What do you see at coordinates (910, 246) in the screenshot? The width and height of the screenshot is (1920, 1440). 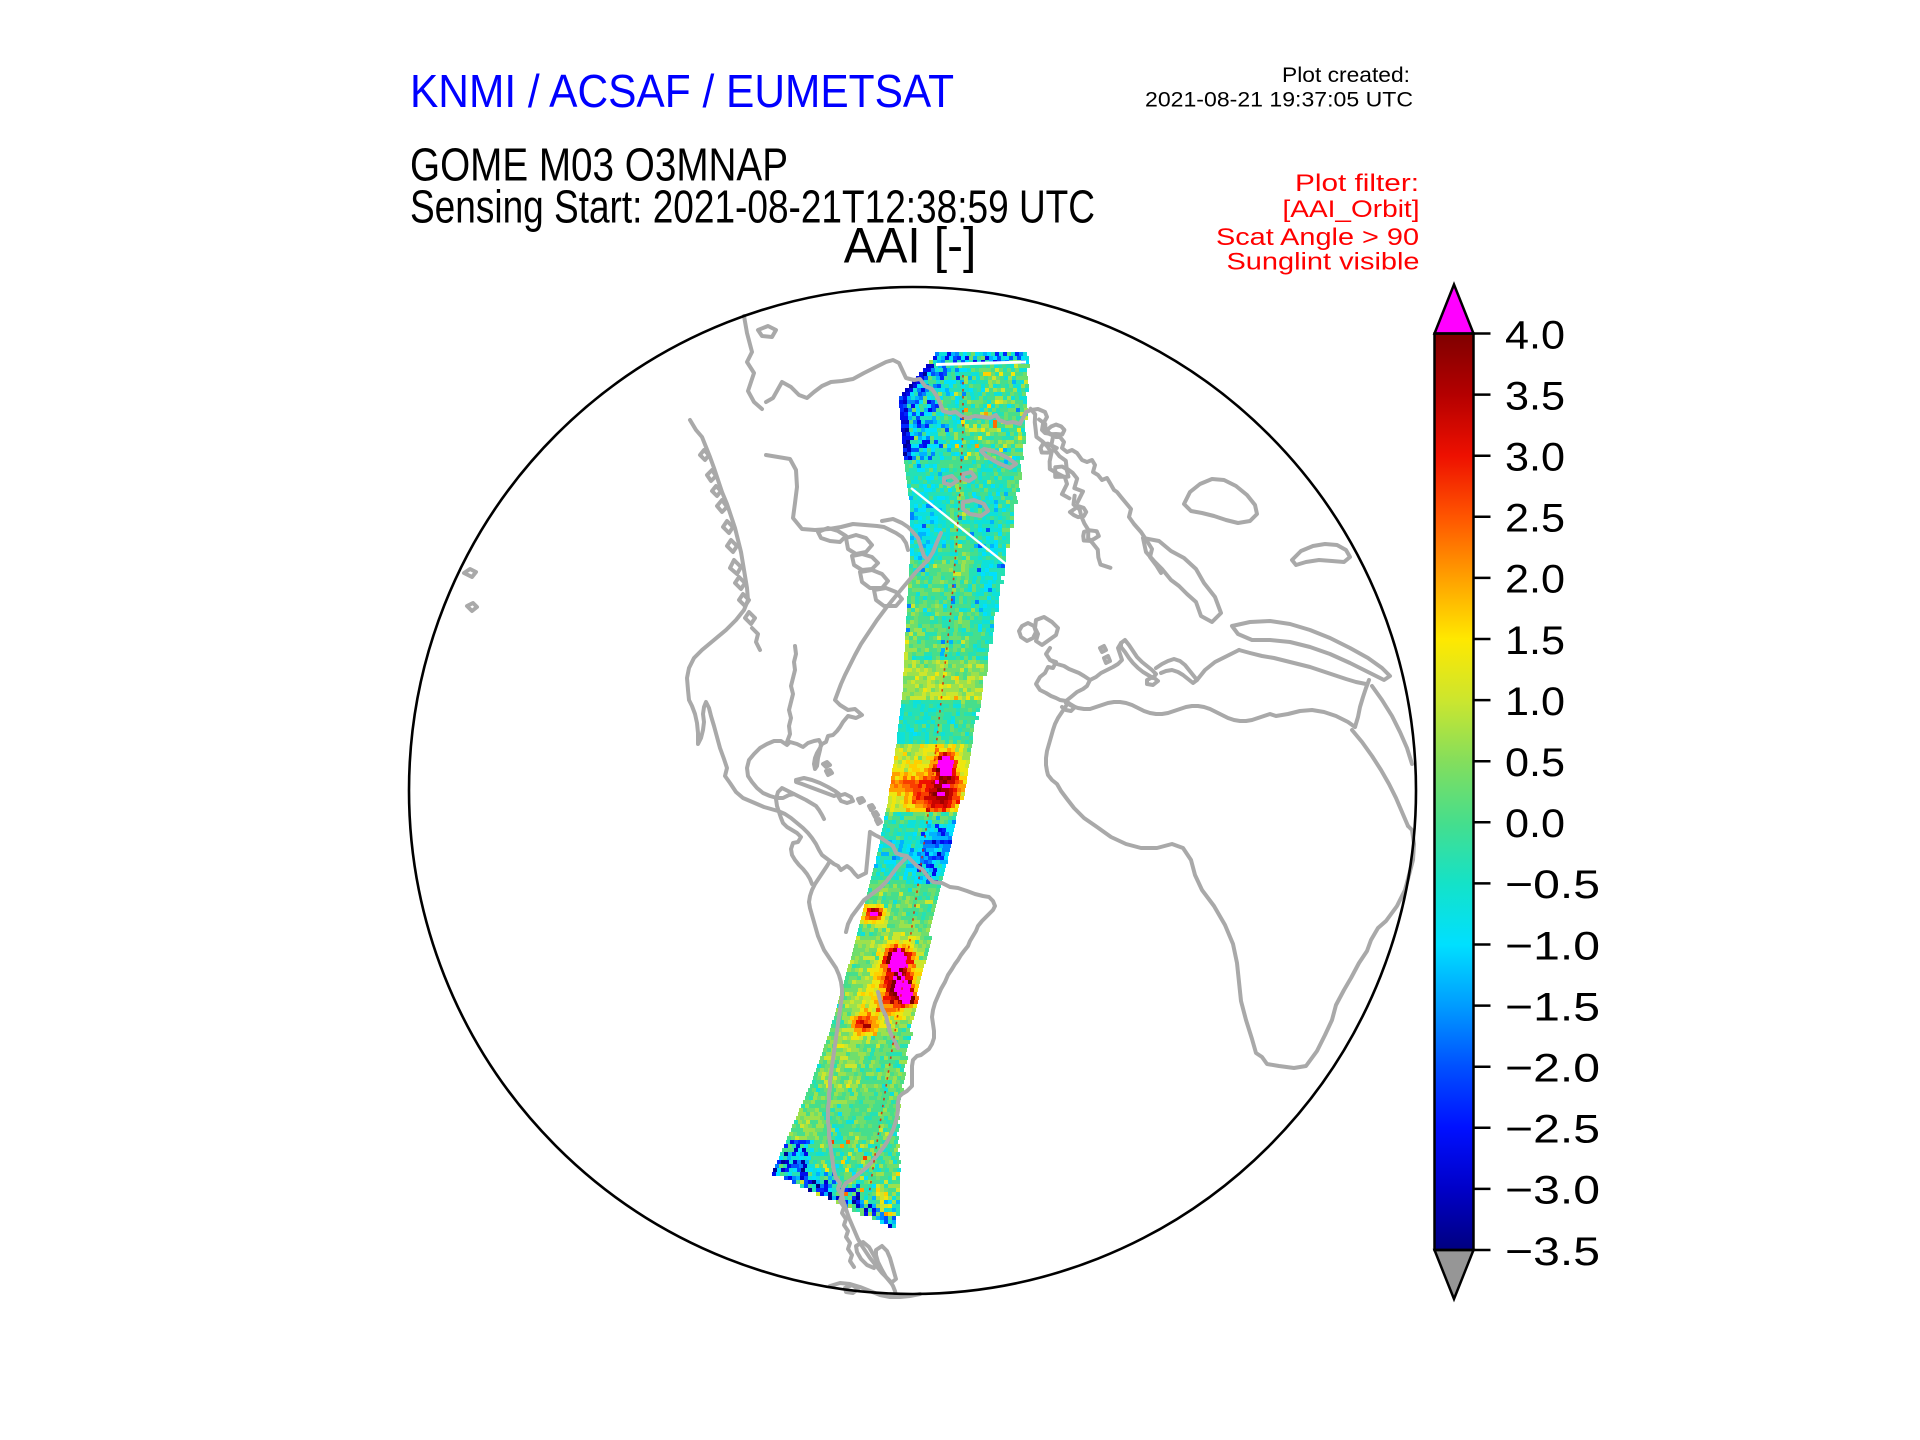 I see `svg-text: AAI [-]` at bounding box center [910, 246].